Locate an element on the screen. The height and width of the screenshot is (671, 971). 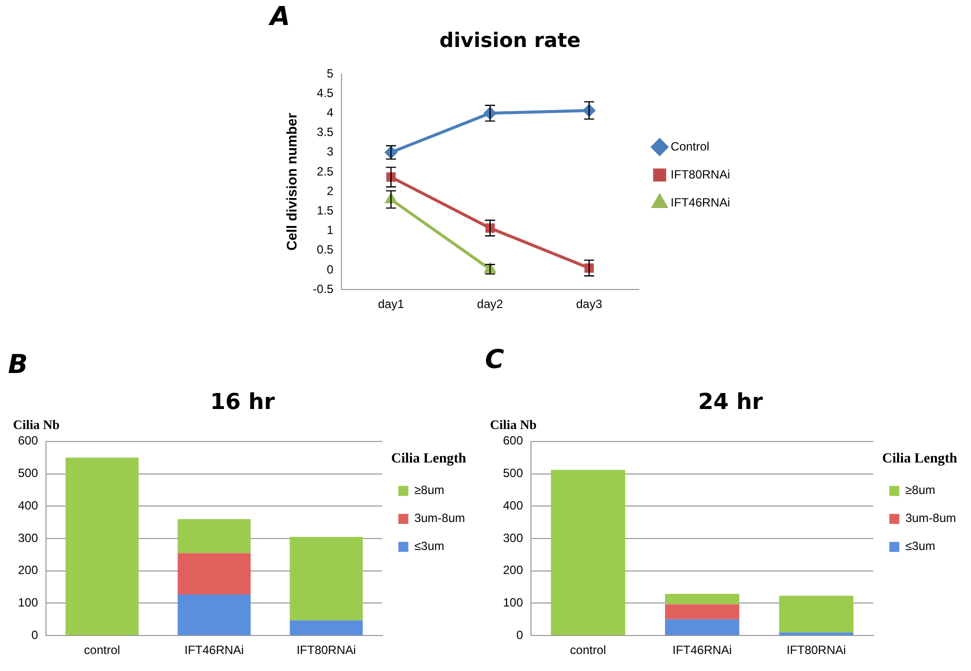
y-tick-label: 4 is located at coordinates (330, 113).